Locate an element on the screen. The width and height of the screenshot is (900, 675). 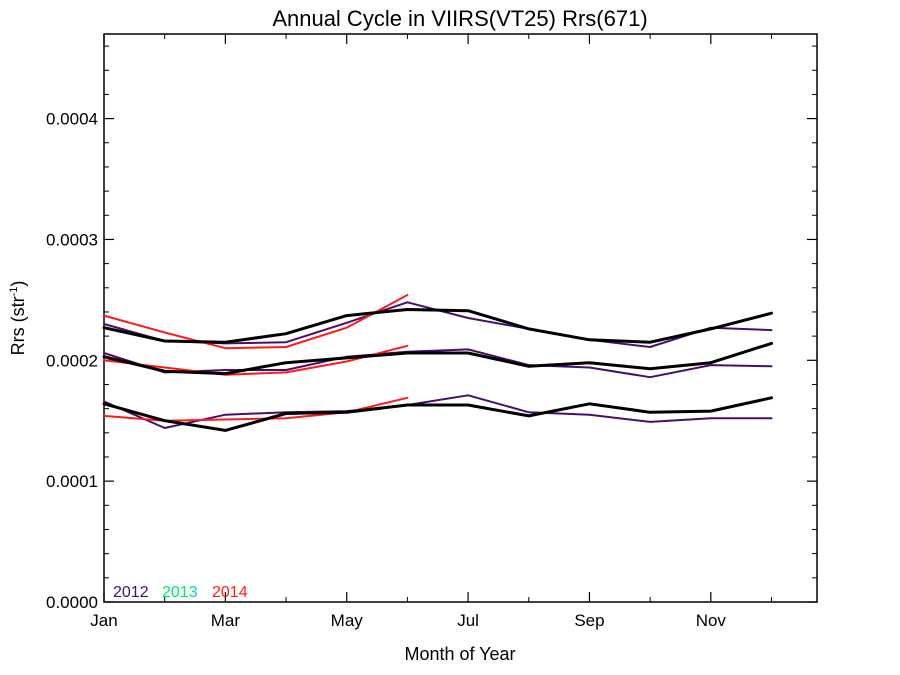
legend-item-2: 2014 is located at coordinates (230, 592).